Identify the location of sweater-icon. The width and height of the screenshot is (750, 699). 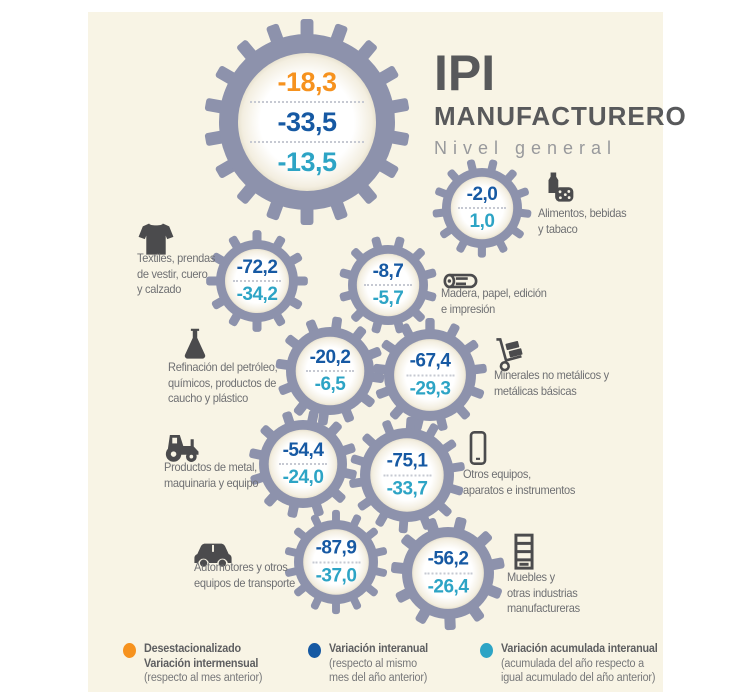
(156, 240).